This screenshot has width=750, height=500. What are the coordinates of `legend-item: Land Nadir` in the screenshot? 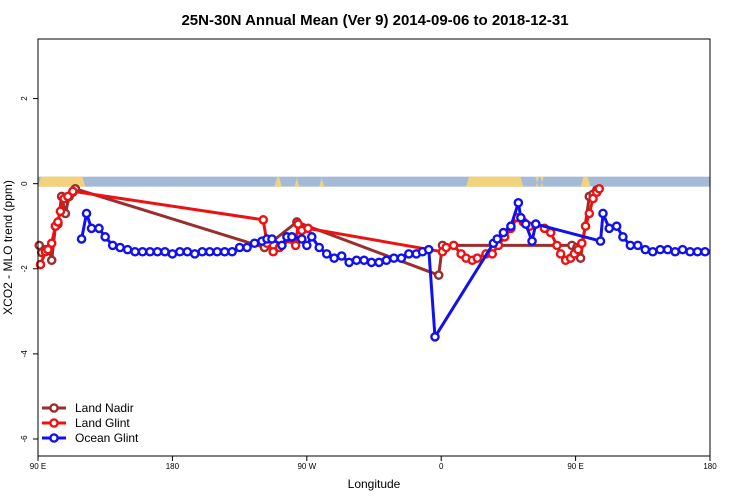 It's located at (88, 408).